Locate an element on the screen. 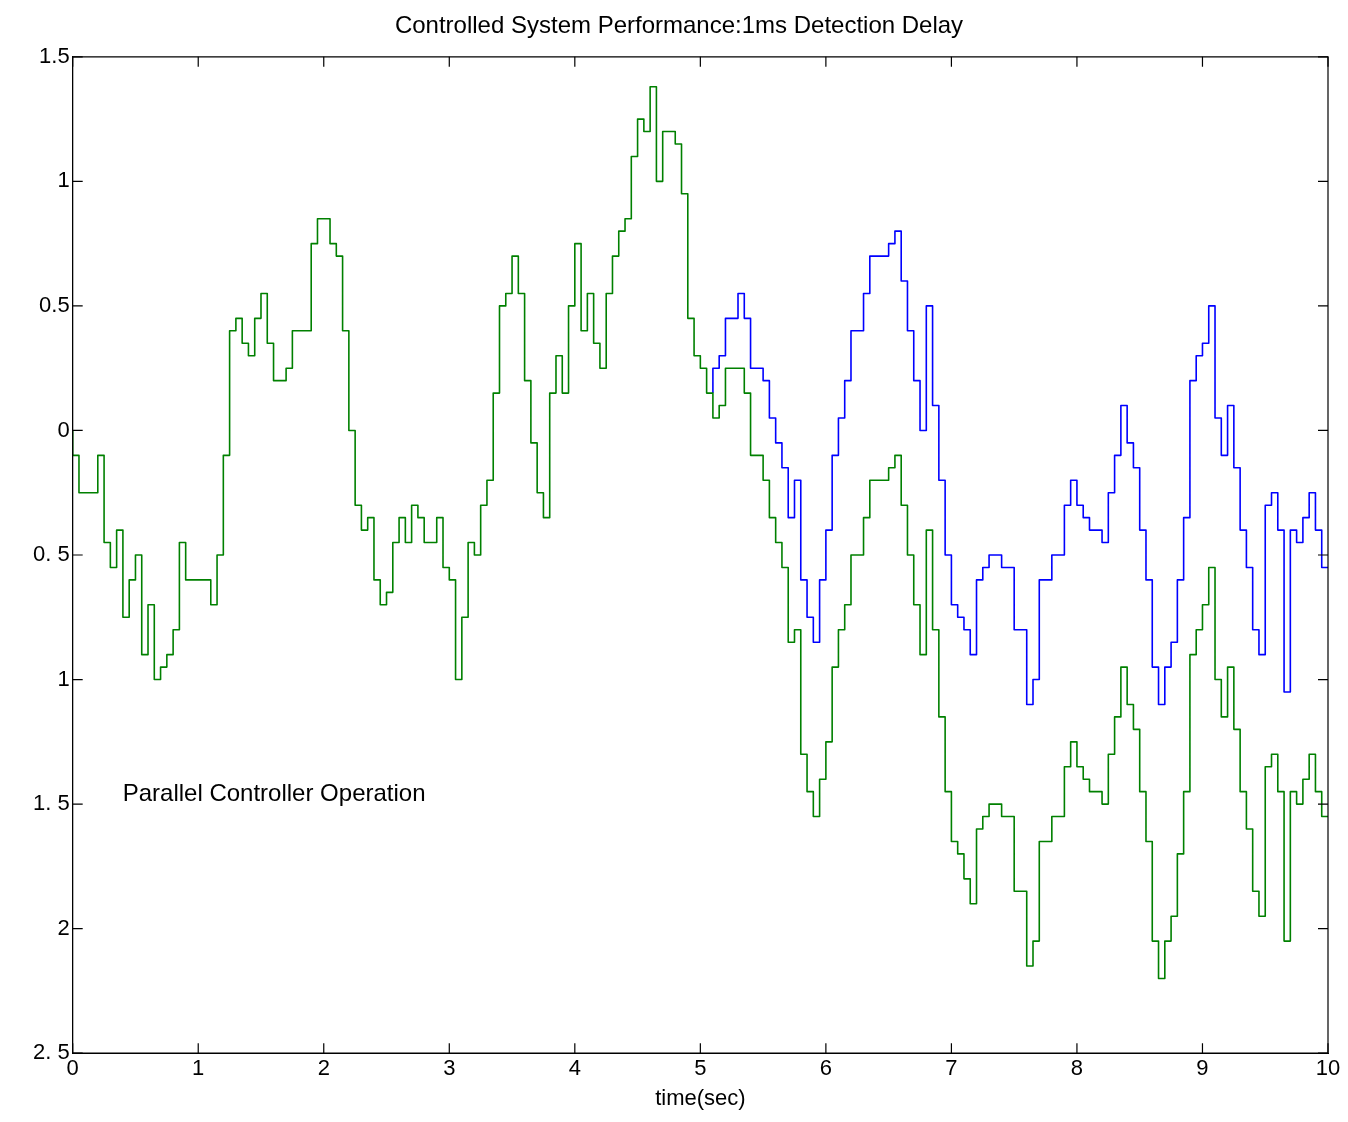 This screenshot has width=1348, height=1122. x-tick-label: 3 is located at coordinates (449, 1068).